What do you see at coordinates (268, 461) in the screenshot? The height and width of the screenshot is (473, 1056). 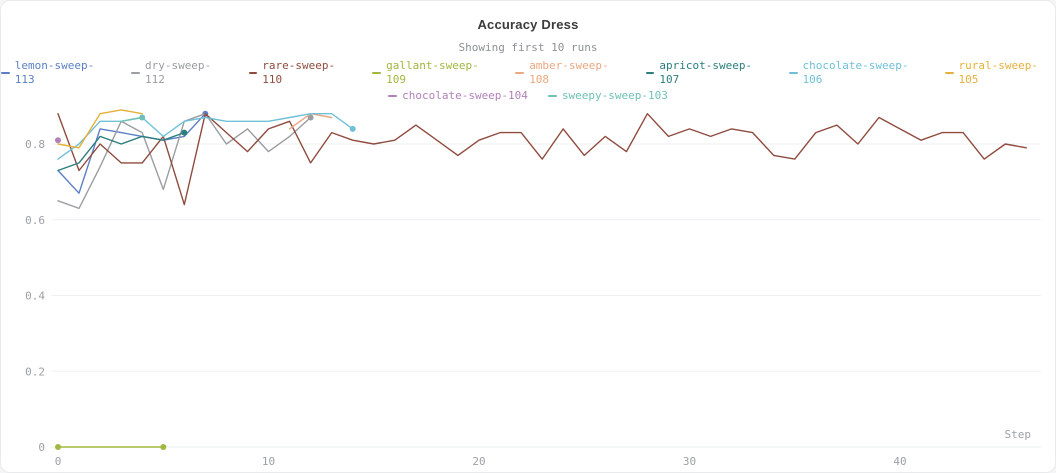 I see `x-tick-label: 10` at bounding box center [268, 461].